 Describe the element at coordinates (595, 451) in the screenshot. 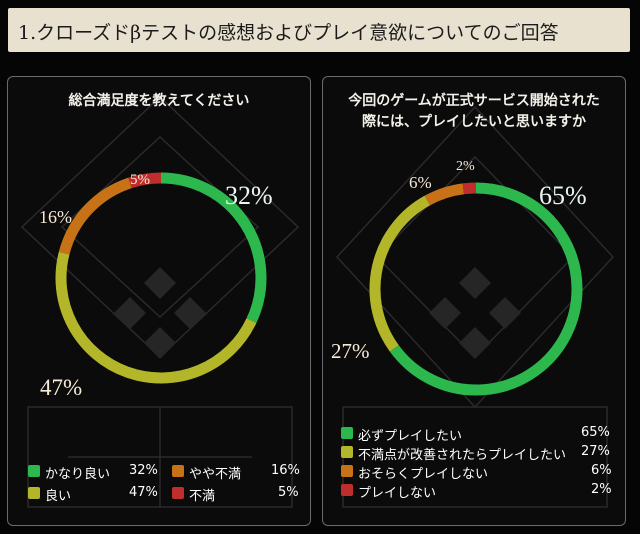

I see `legend-value: 27%` at that location.